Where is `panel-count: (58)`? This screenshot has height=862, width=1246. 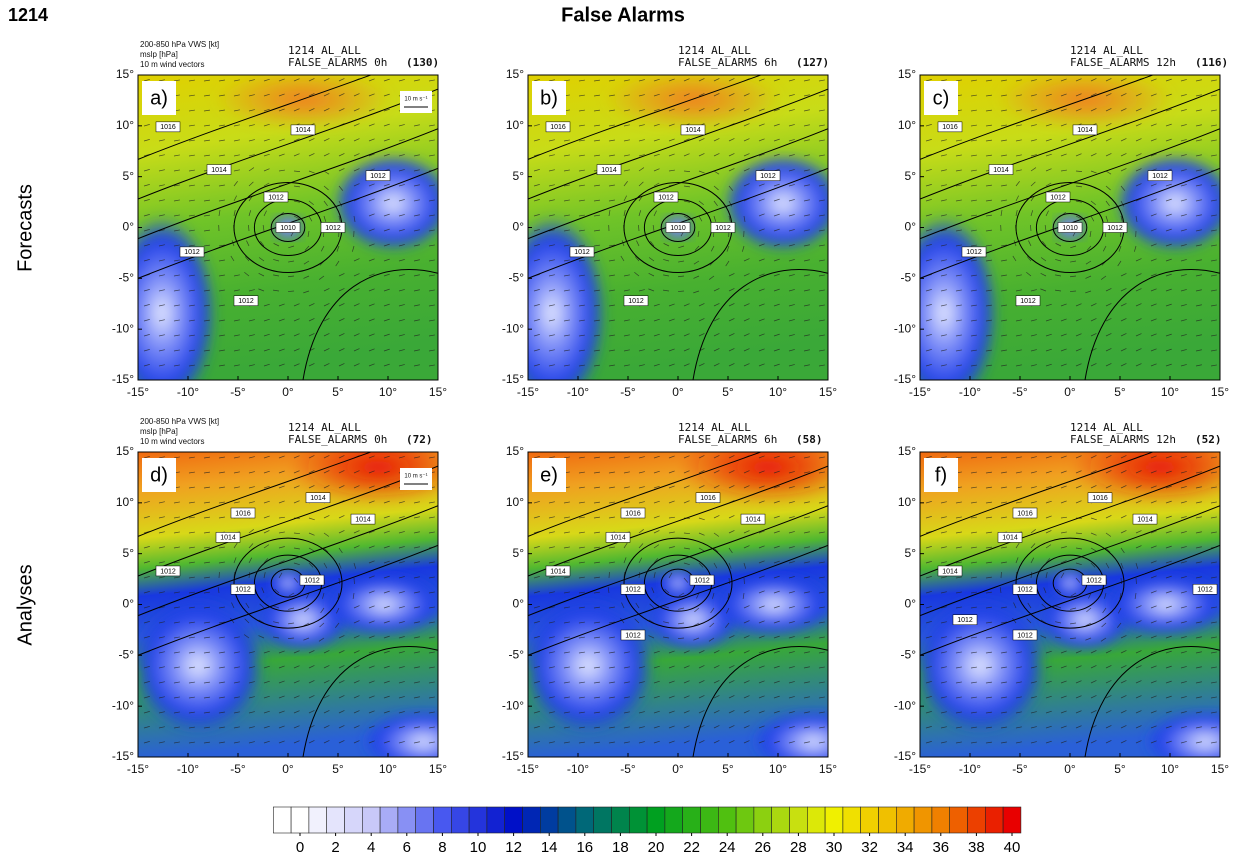
panel-count: (58) is located at coordinates (809, 439).